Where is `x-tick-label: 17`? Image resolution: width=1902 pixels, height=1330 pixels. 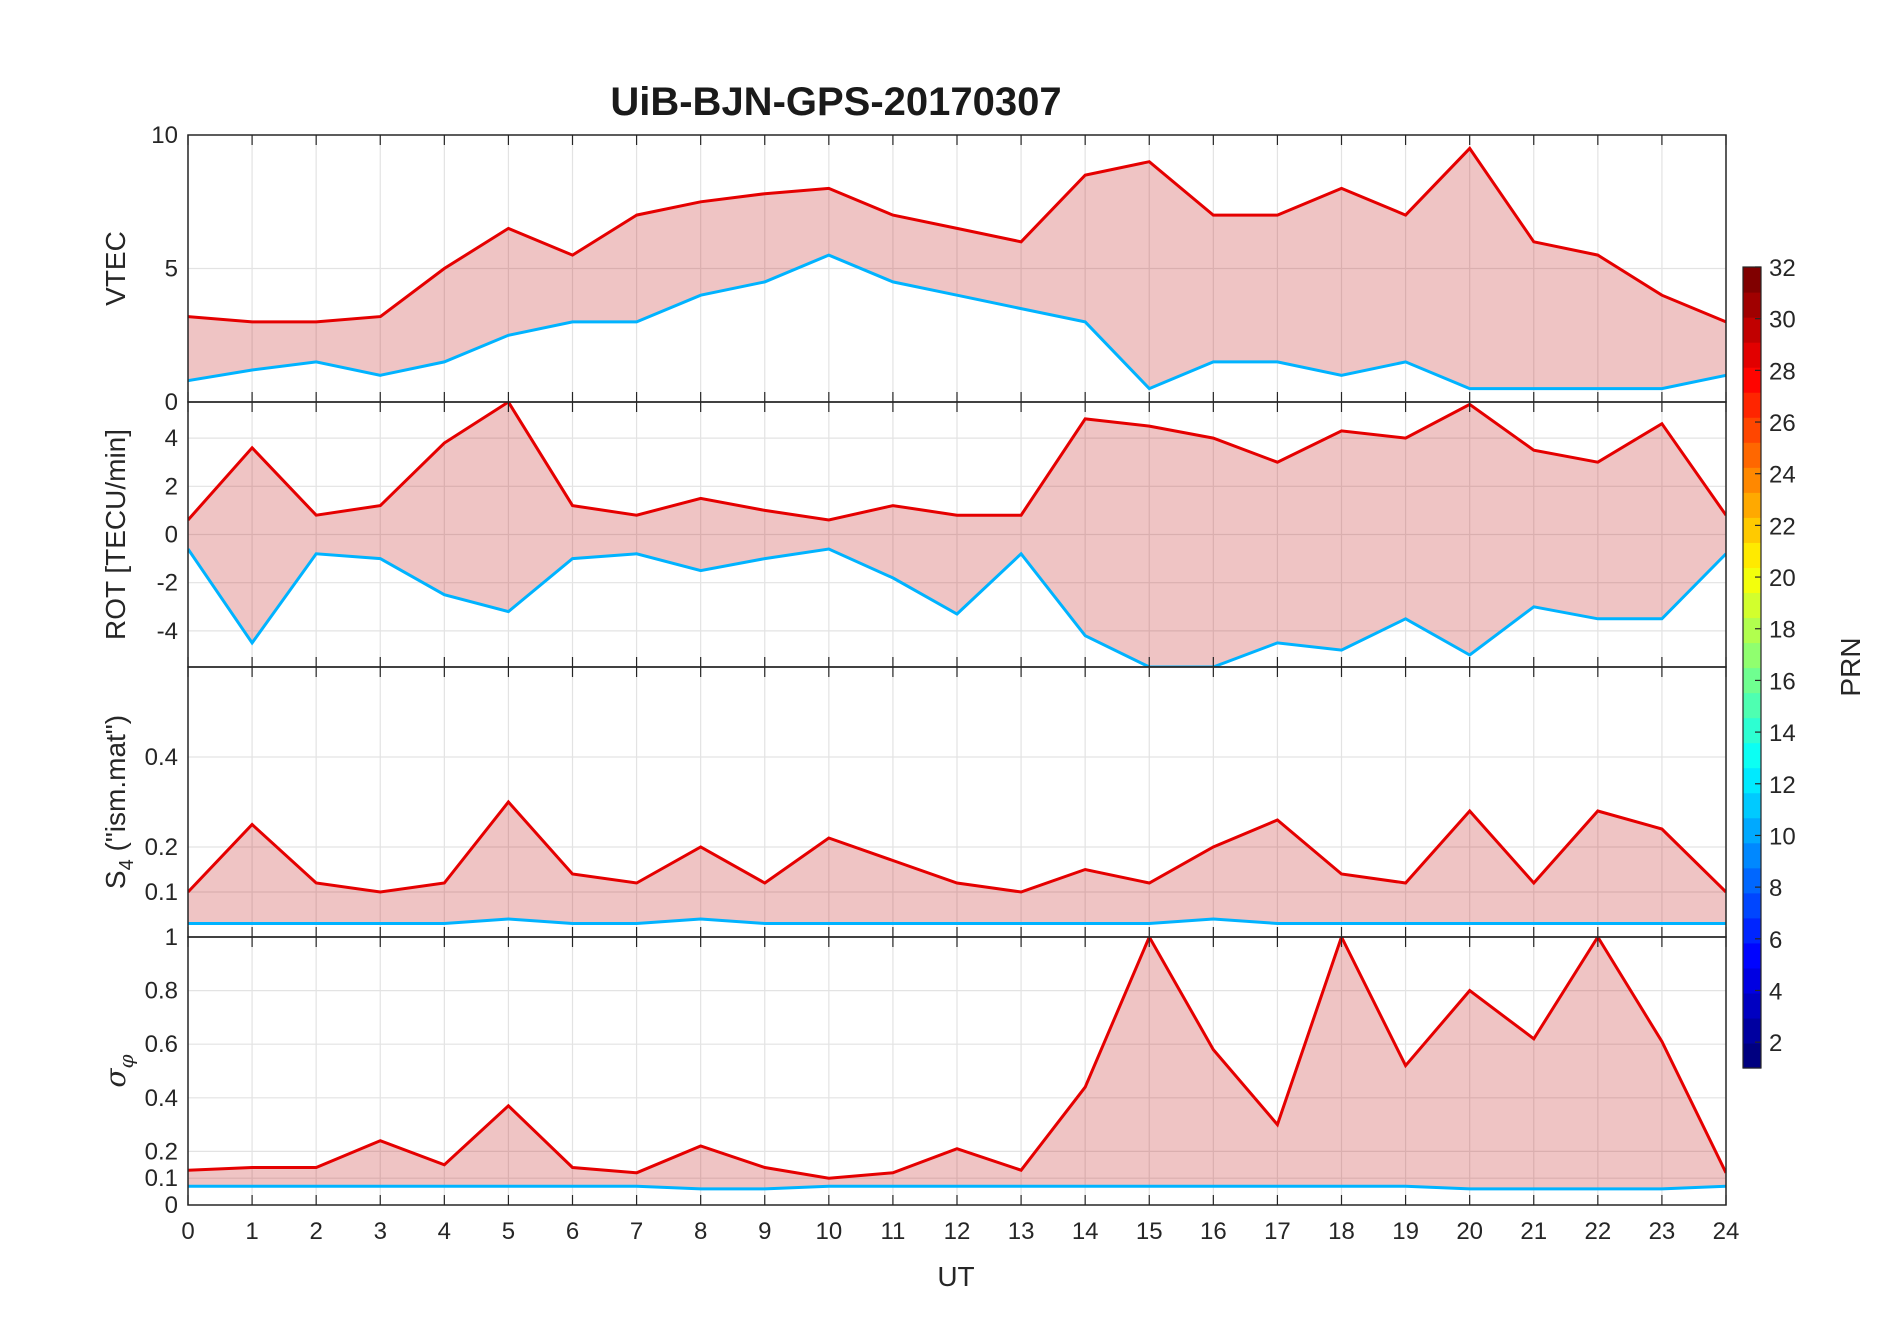
x-tick-label: 17 is located at coordinates (1277, 1231).